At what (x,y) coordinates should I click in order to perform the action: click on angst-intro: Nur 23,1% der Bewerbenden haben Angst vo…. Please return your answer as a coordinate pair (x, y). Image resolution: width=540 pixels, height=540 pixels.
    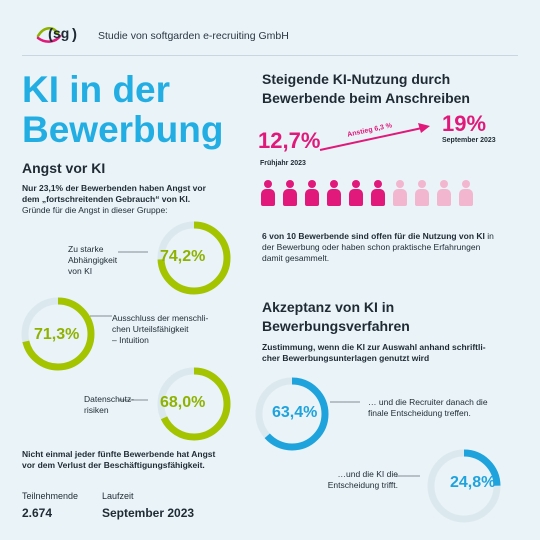
    Looking at the image, I should click on (114, 199).